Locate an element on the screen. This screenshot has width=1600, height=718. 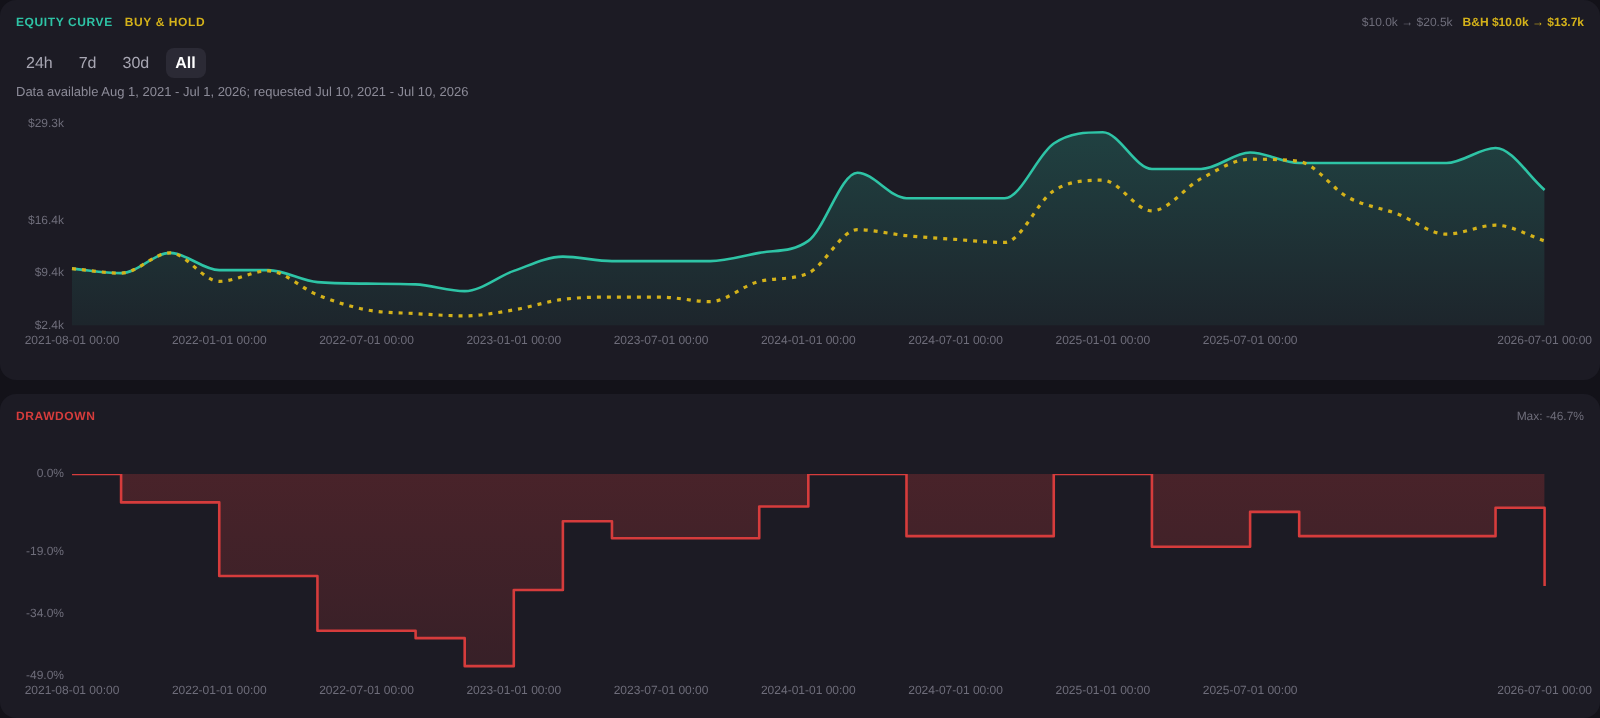
text: All is located at coordinates (185, 63).